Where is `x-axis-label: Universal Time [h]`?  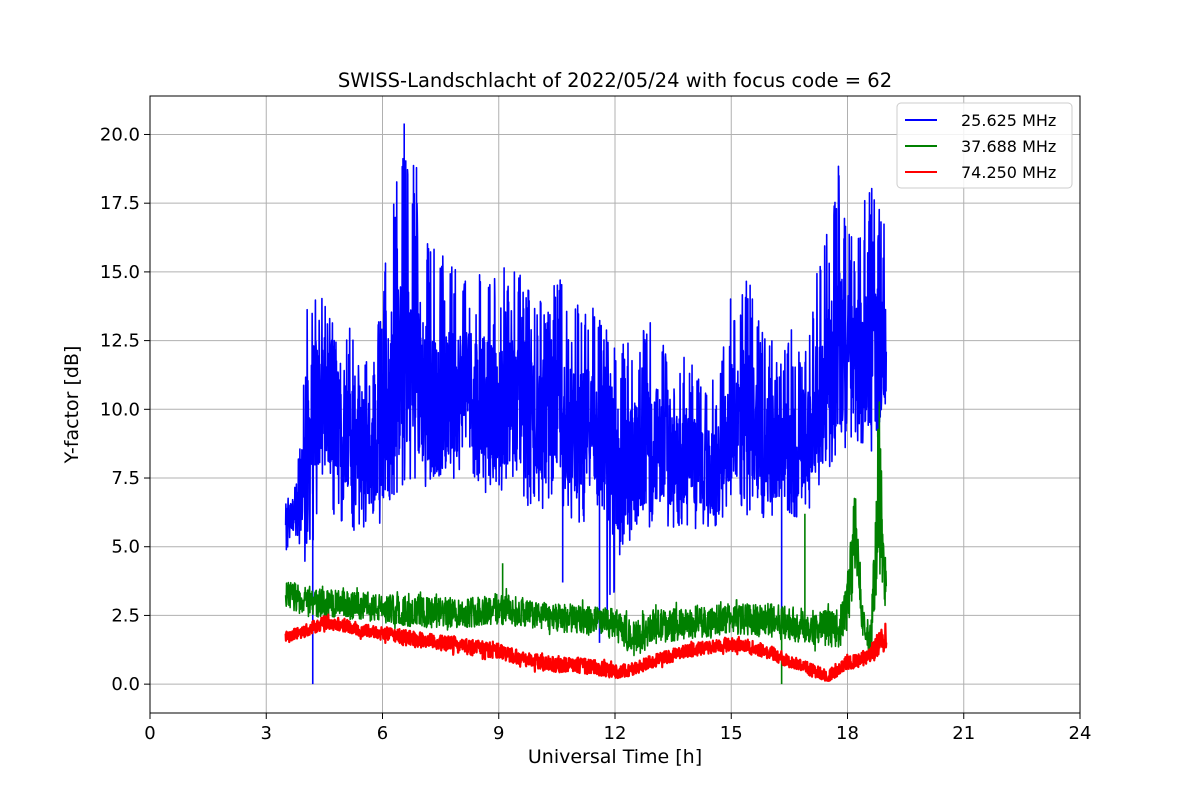
x-axis-label: Universal Time [h] is located at coordinates (615, 757).